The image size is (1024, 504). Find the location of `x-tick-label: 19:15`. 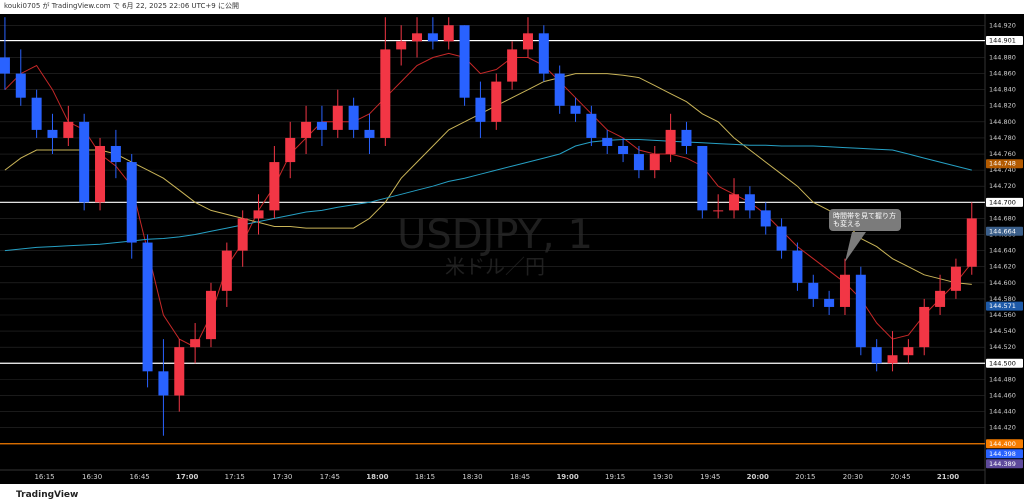

x-tick-label: 19:15 is located at coordinates (615, 477).